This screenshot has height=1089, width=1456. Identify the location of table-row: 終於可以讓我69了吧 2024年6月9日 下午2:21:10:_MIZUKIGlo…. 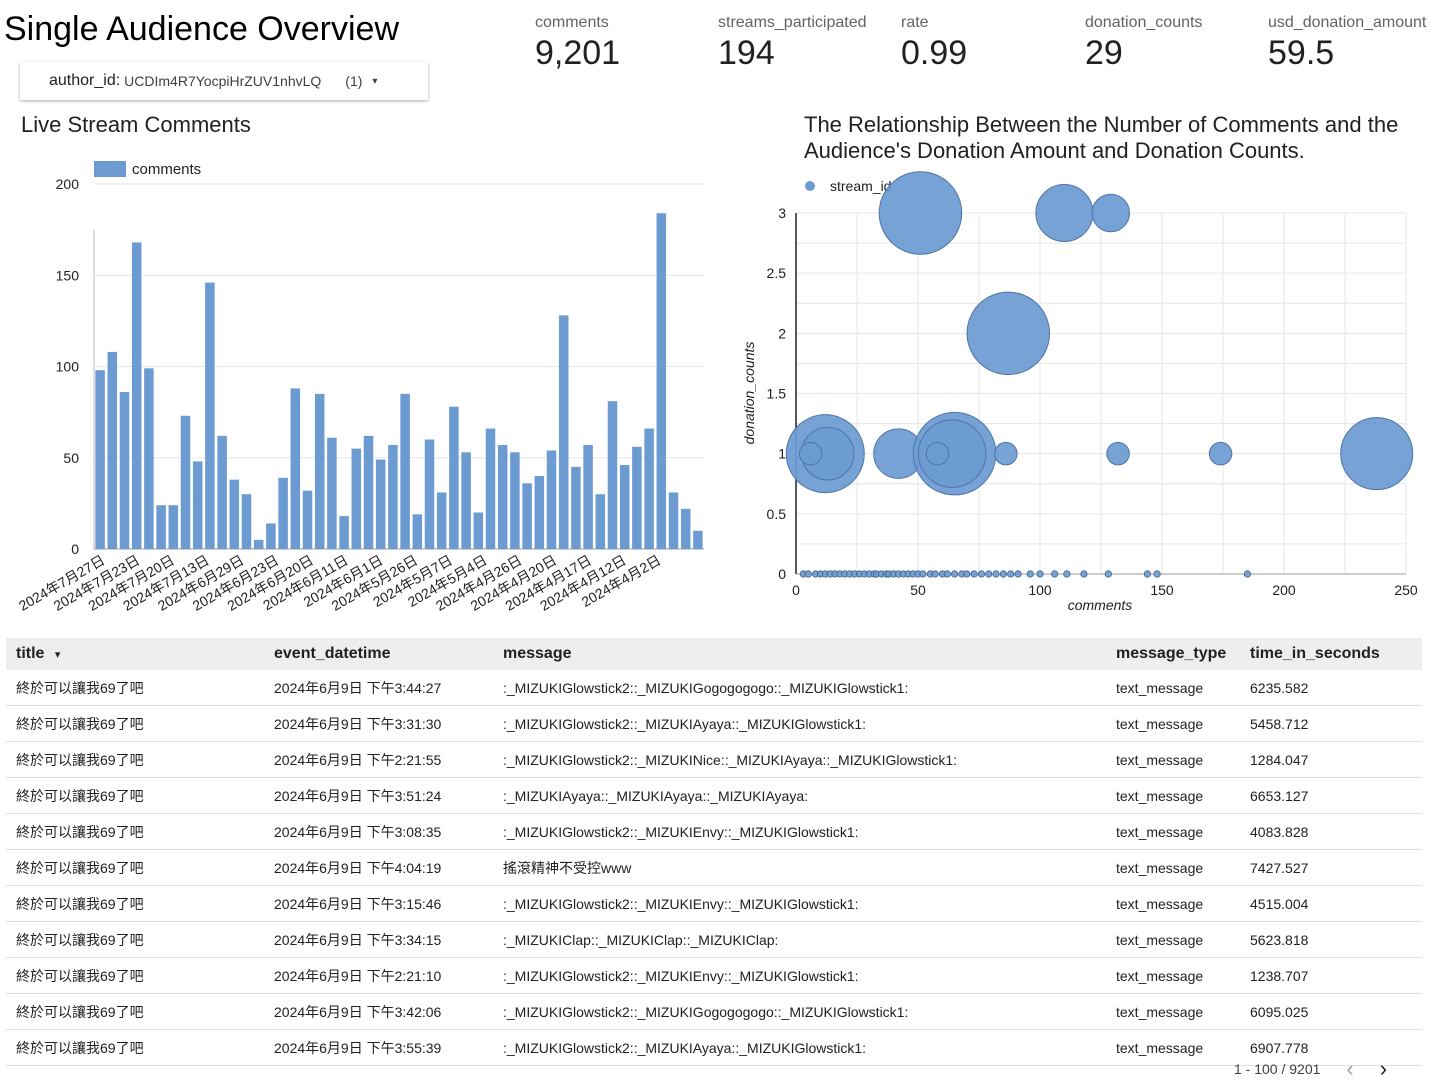
(714, 976).